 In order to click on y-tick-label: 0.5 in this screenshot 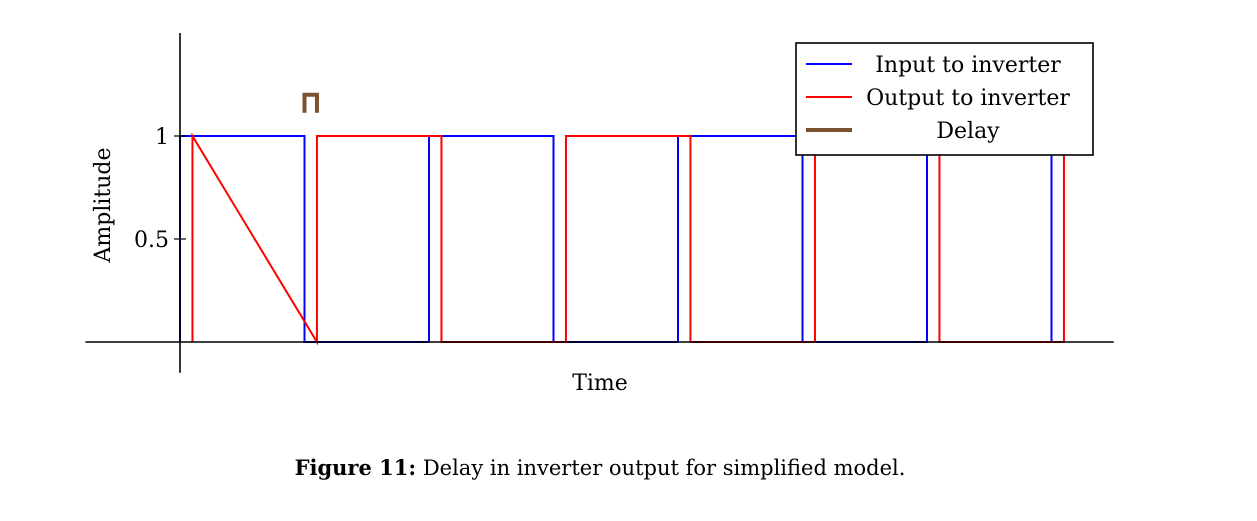, I will do `click(151, 240)`.